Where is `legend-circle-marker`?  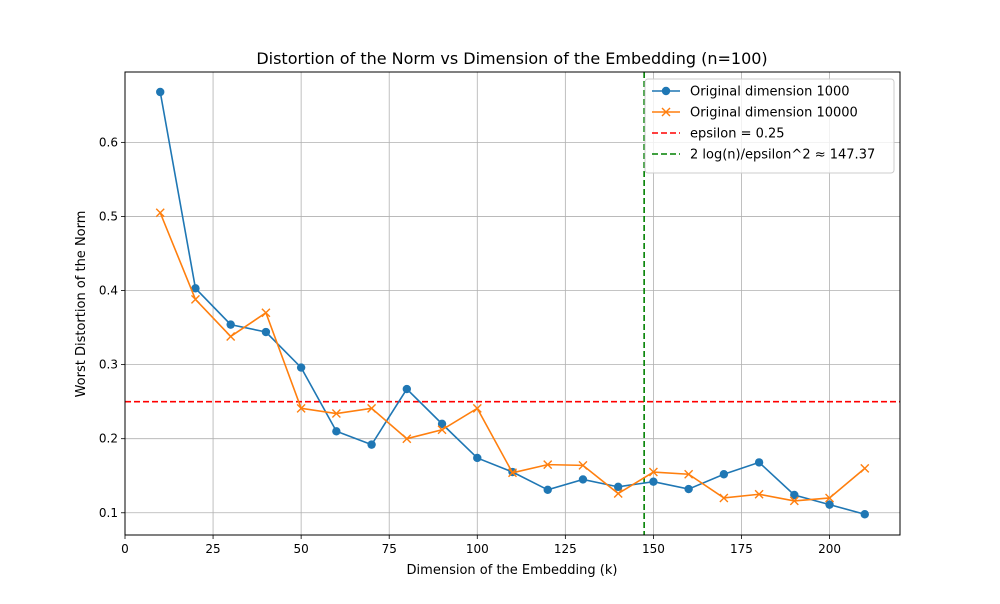 legend-circle-marker is located at coordinates (666, 91).